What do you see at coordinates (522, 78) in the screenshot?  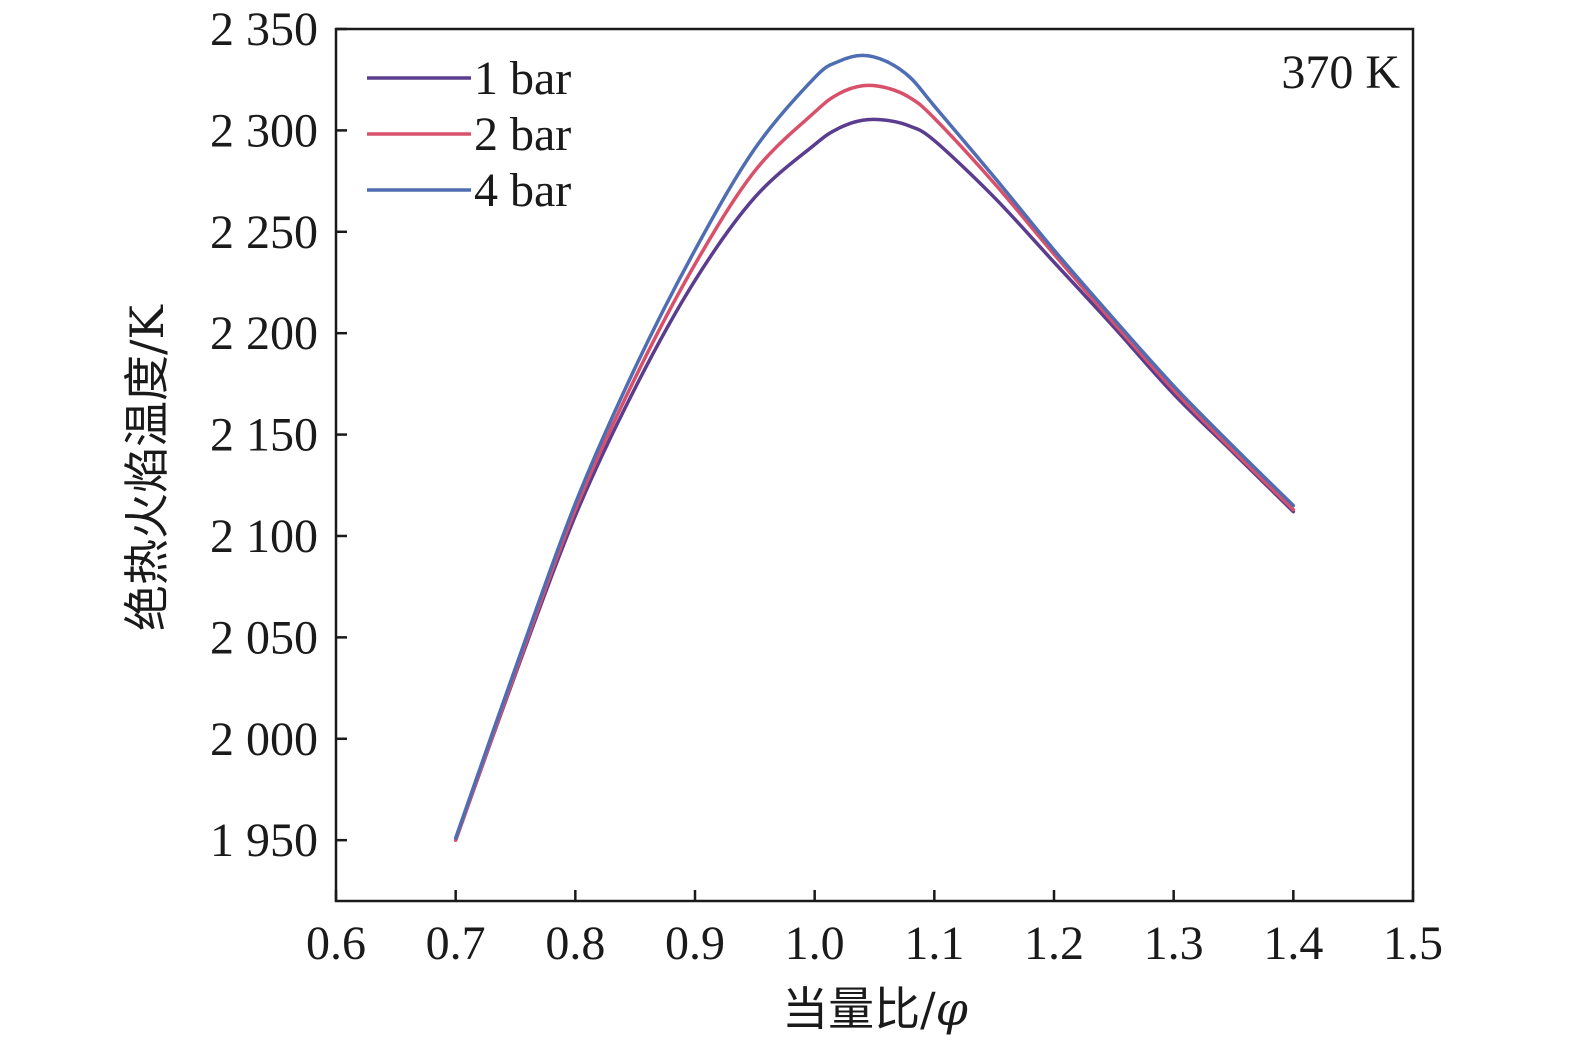 I see `legend-label: 1 bar` at bounding box center [522, 78].